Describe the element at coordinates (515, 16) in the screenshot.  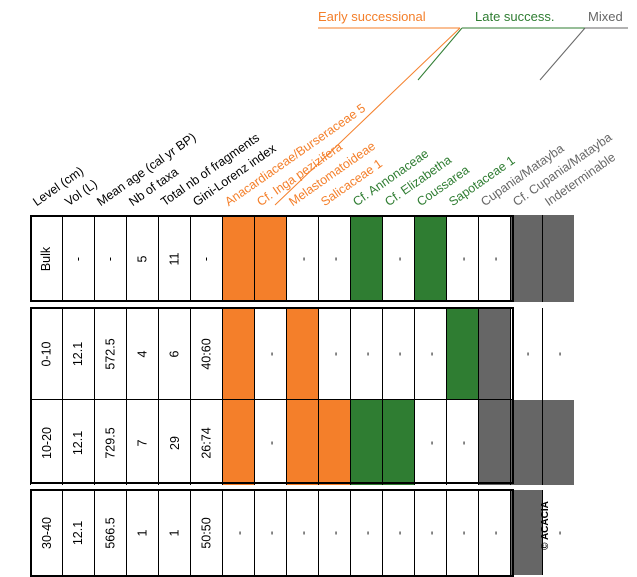
I see `group-header-late: Late success.` at that location.